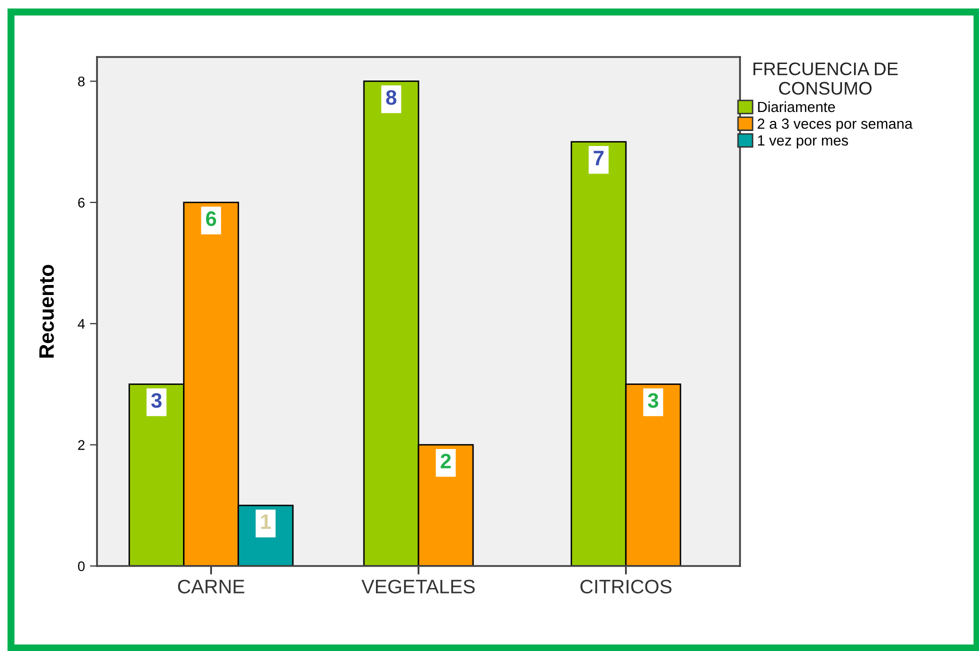 Image resolution: width=979 pixels, height=651 pixels. Describe the element at coordinates (81, 81) in the screenshot. I see `y-tick-label: 8` at that location.